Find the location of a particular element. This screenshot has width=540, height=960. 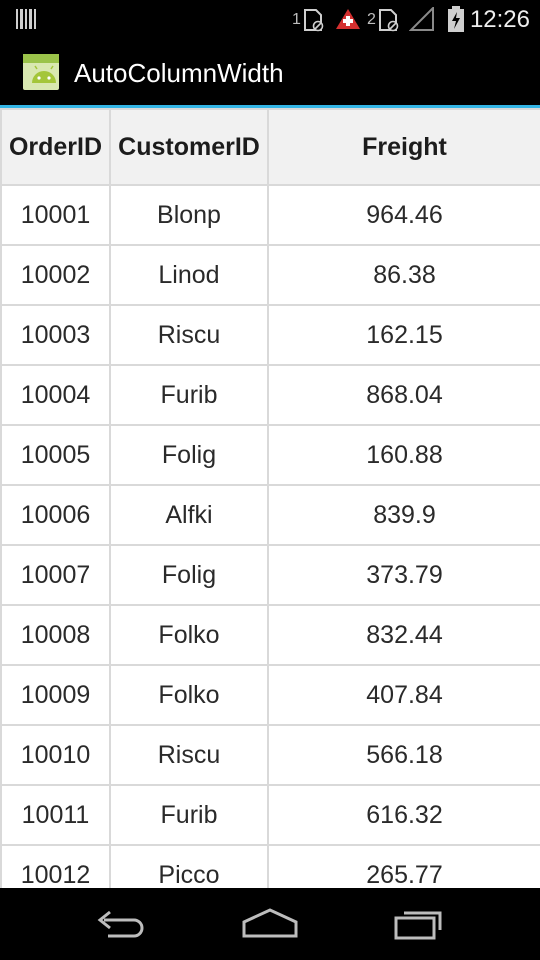

table-row: 10001 Blonp 964.46 is located at coordinates (270, 215).